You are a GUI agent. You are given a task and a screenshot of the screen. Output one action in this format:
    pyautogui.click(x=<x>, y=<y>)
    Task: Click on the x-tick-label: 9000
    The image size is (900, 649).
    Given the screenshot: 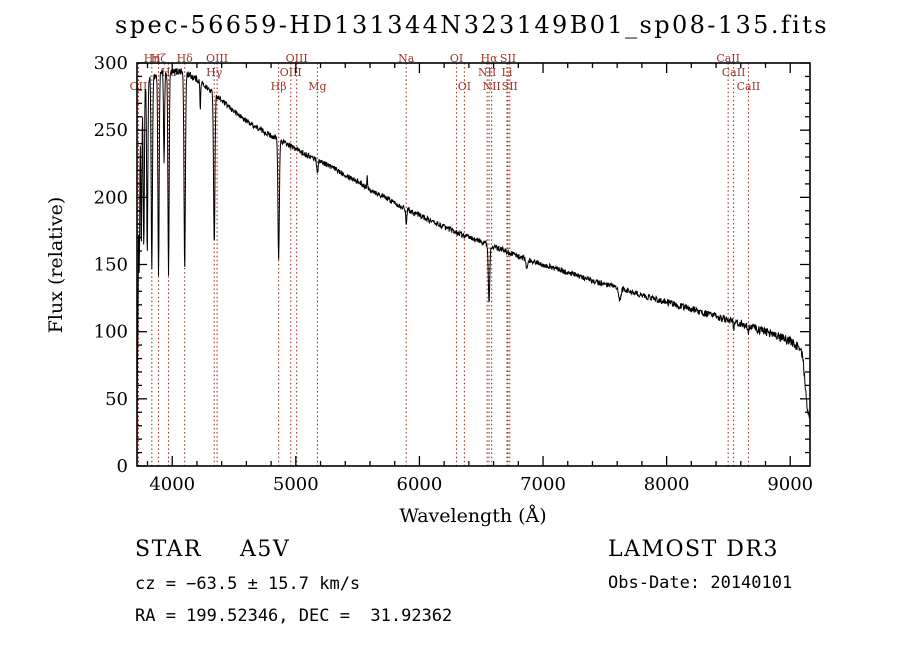 What is the action you would take?
    pyautogui.click(x=790, y=484)
    